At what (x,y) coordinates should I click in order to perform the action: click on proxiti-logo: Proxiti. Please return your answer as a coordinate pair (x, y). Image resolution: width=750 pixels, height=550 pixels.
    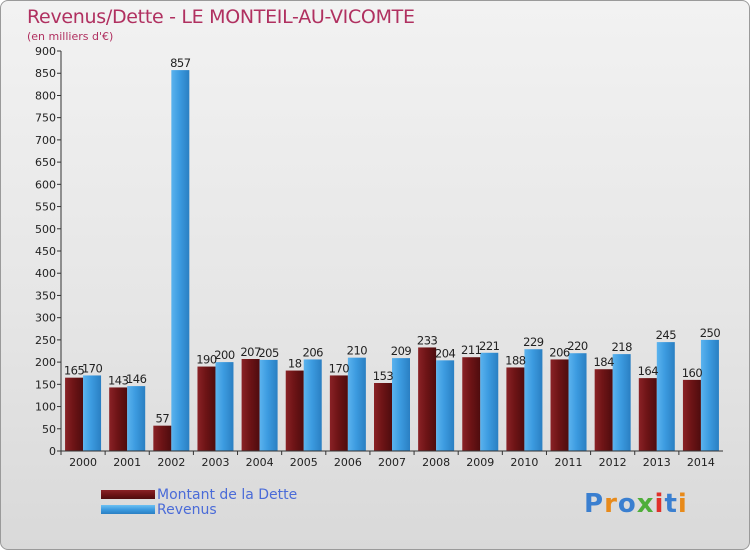
    Looking at the image, I should click on (636, 504).